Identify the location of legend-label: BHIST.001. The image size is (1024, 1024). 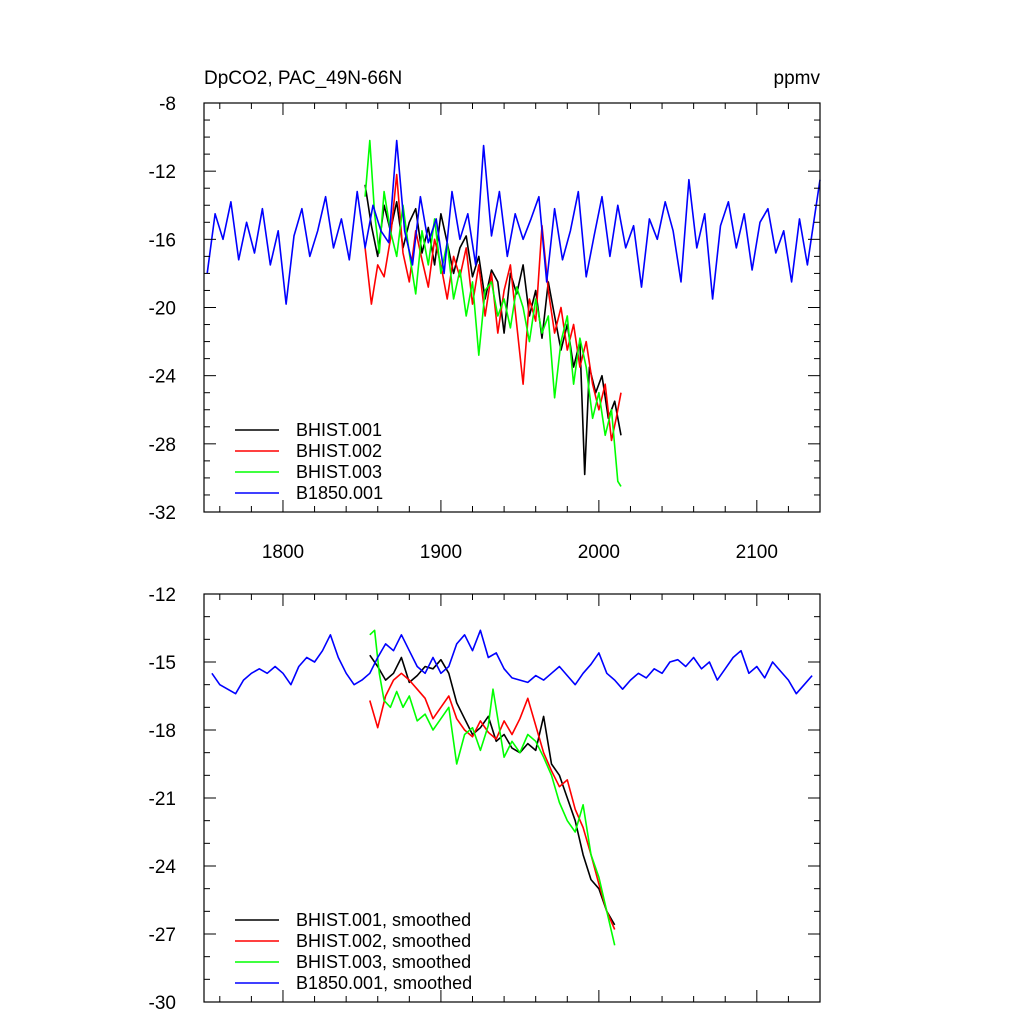
(339, 430).